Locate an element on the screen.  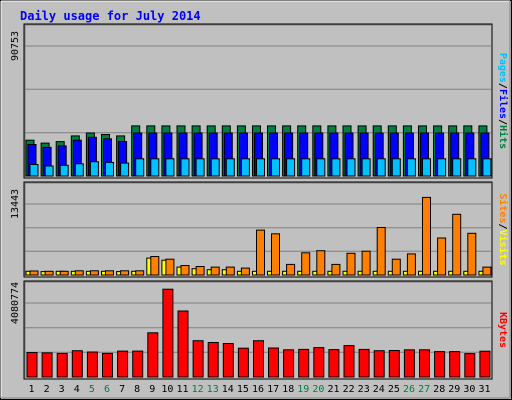
x-tick-label: 17 is located at coordinates (273, 389).